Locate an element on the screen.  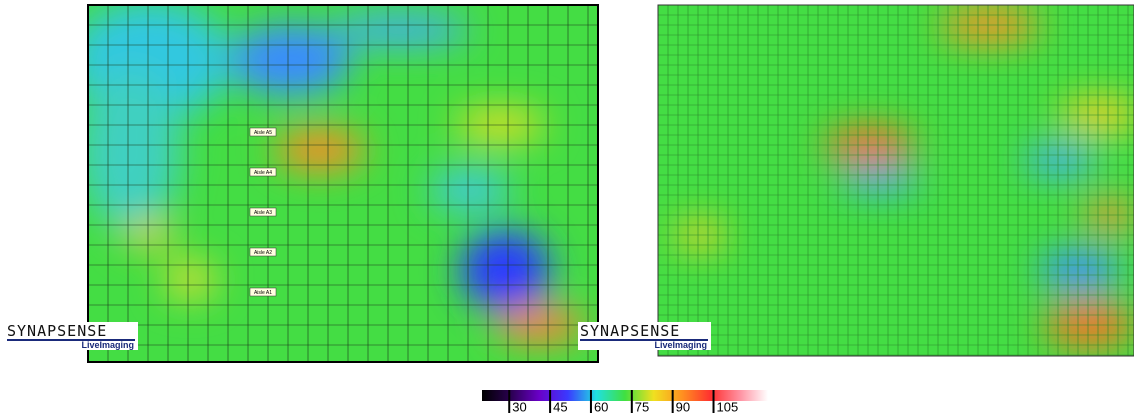
aisle-label: Aisle A4 is located at coordinates (263, 173).